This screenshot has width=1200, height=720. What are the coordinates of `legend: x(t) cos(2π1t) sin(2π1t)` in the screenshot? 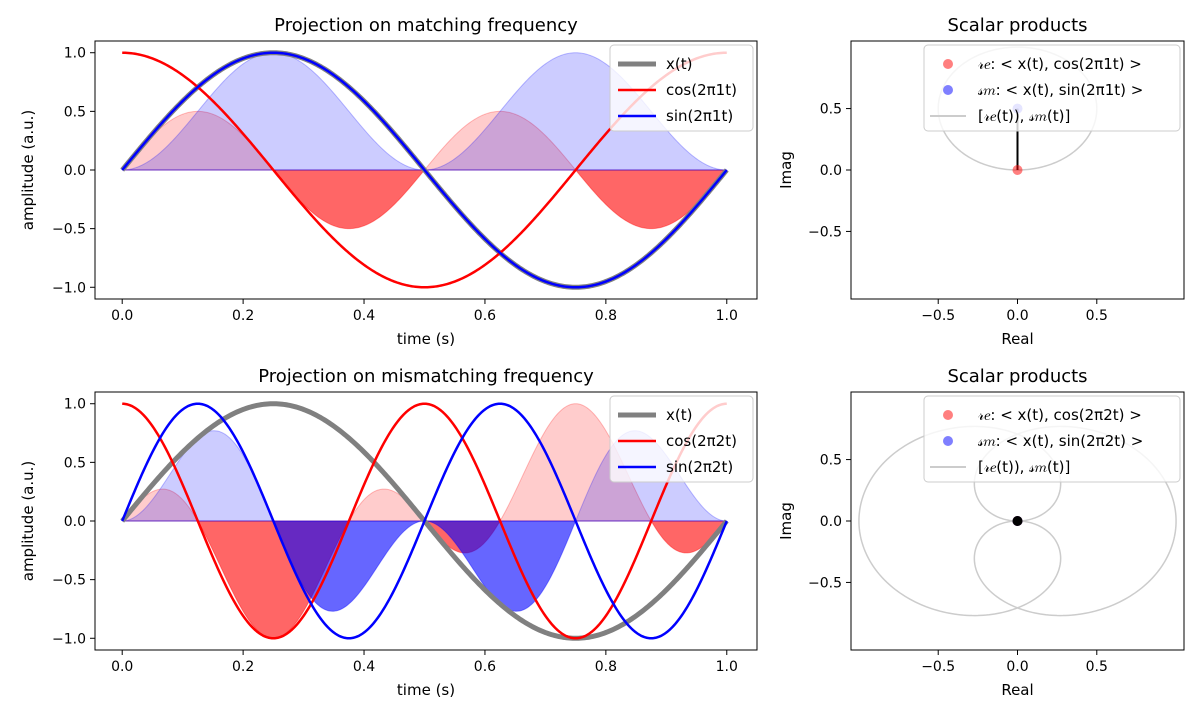 It's located at (681, 88).